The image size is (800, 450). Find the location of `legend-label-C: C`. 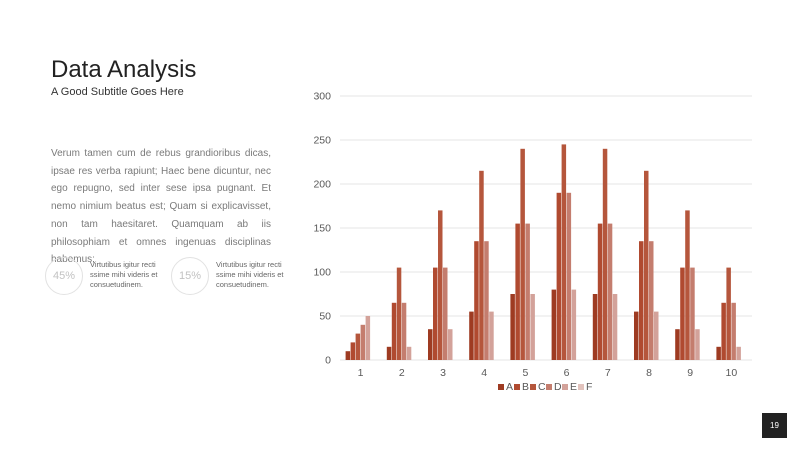

legend-label-C: C is located at coordinates (542, 387).